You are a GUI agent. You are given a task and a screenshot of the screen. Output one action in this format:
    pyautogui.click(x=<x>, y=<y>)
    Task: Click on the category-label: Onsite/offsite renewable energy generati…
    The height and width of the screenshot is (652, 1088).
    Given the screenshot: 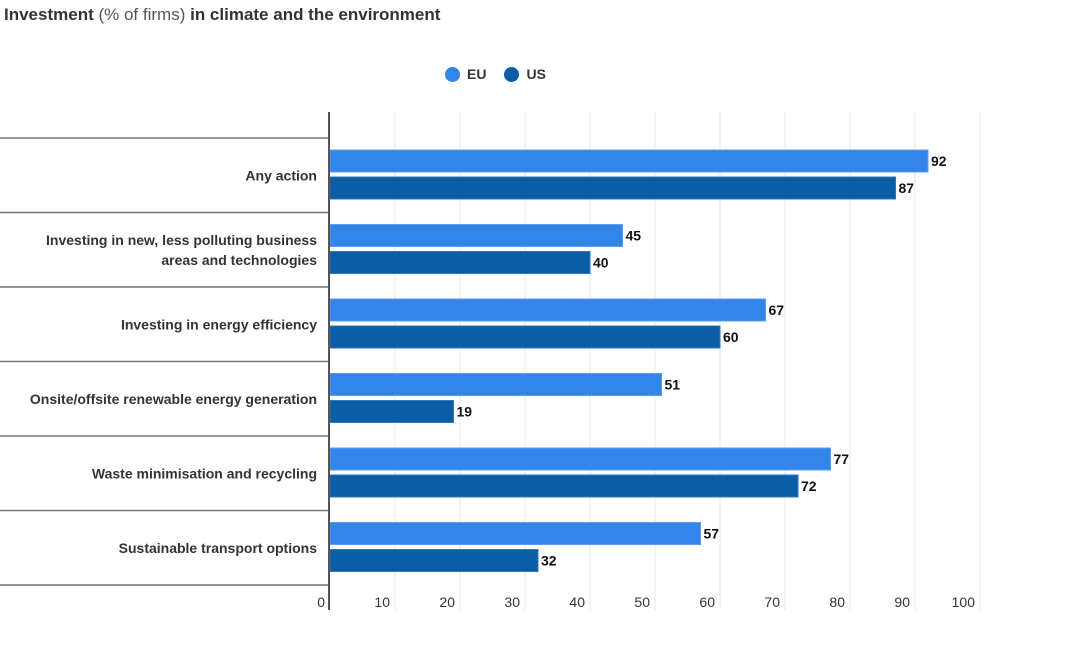 What is the action you would take?
    pyautogui.click(x=173, y=399)
    